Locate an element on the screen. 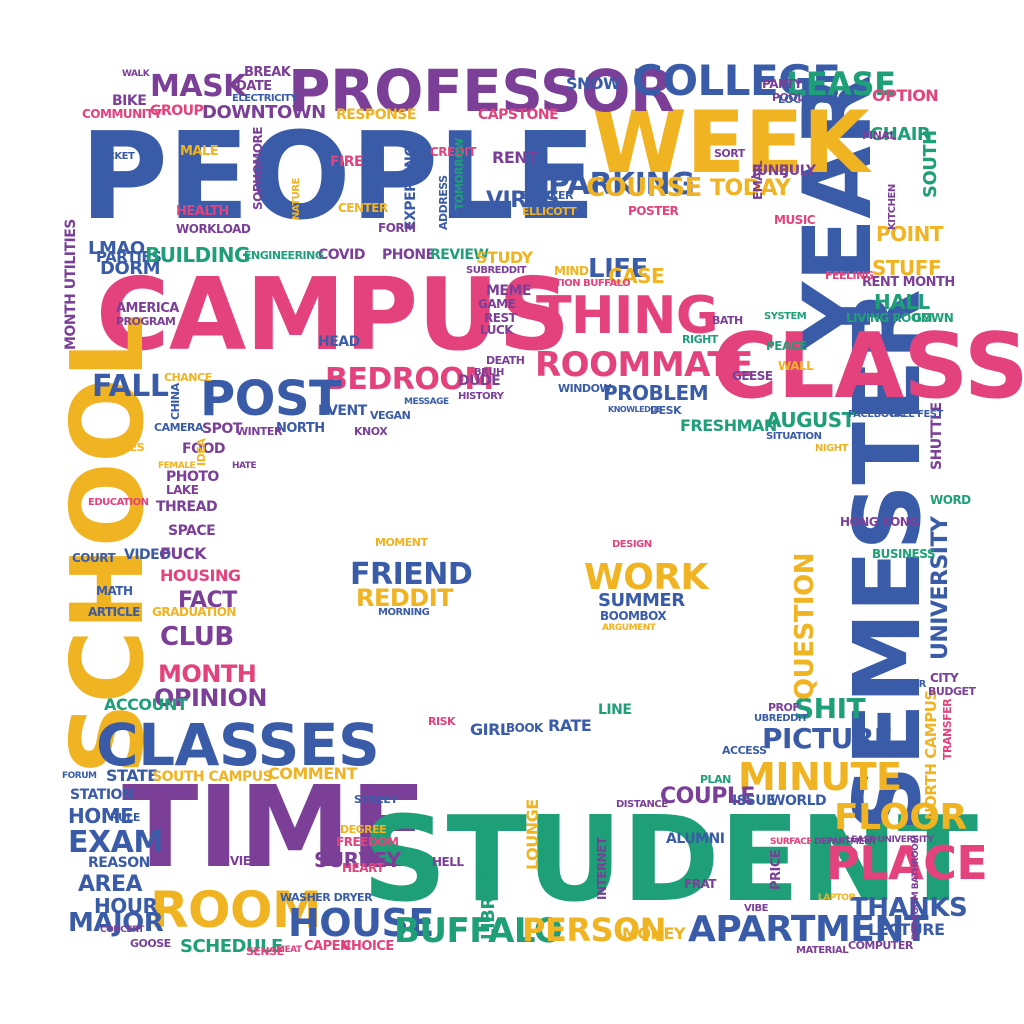 This screenshot has width=1024, height=1024. word-comment: COMMENT is located at coordinates (312, 773).